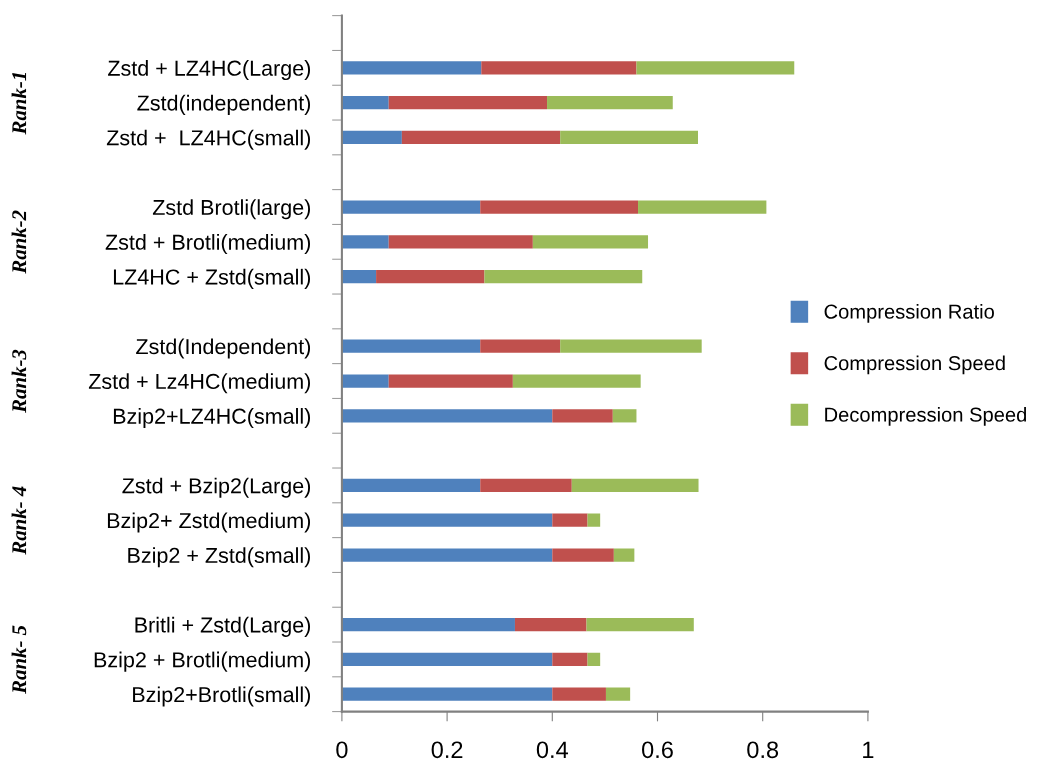 This screenshot has width=1052, height=782. What do you see at coordinates (202, 661) in the screenshot?
I see `y-tick-label: Bzip2 + Brotli(medium)` at bounding box center [202, 661].